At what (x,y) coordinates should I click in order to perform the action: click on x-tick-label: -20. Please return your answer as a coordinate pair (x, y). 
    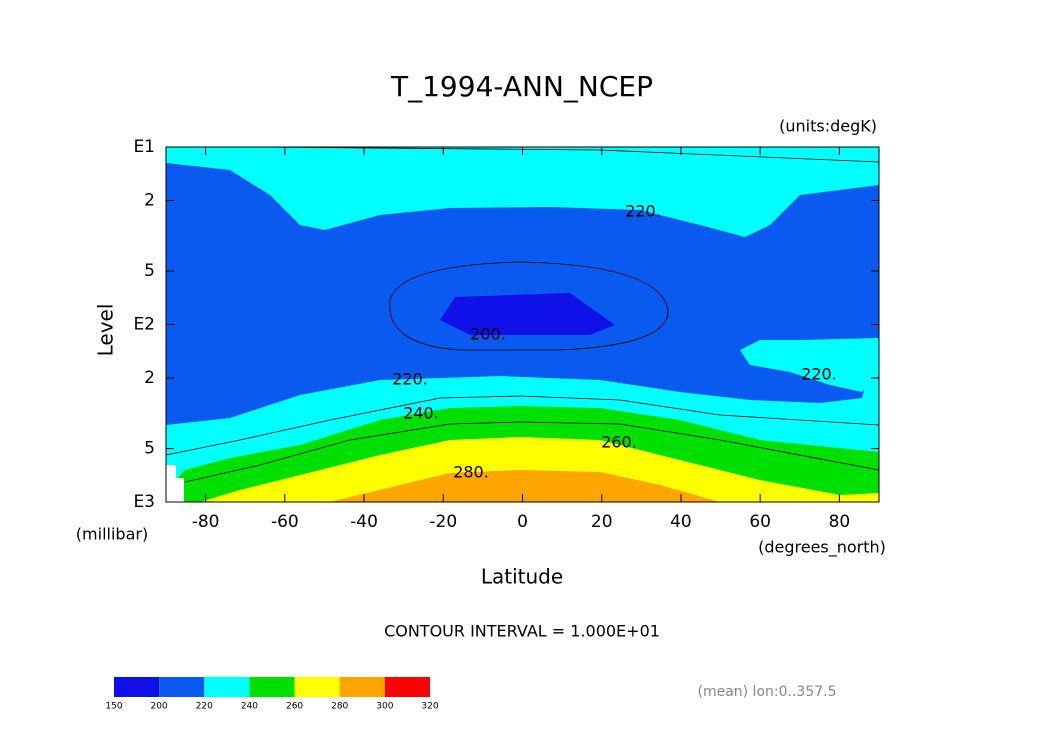
    Looking at the image, I should click on (443, 522).